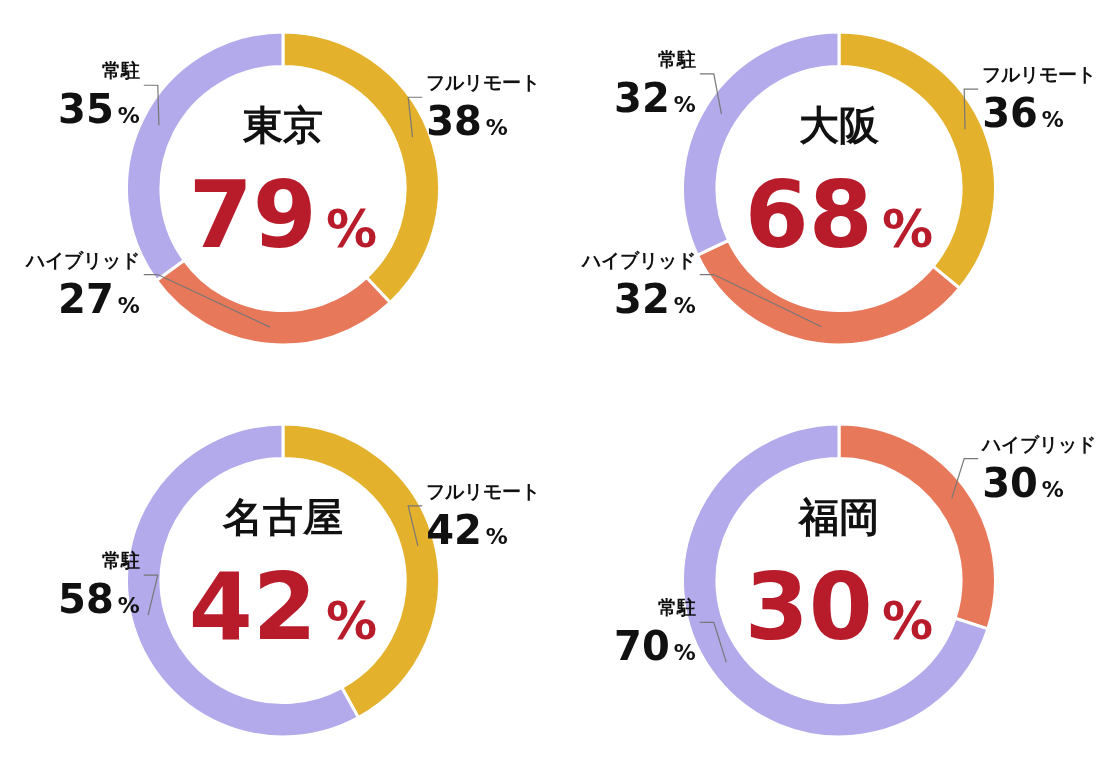 The height and width of the screenshot is (784, 1112). What do you see at coordinates (282, 516) in the screenshot?
I see `text: 名古屋` at bounding box center [282, 516].